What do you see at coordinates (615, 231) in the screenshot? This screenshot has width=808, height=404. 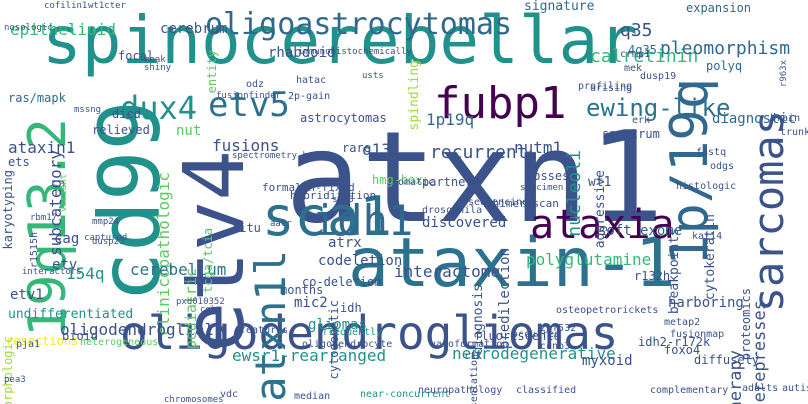 I see `cloud-word: soft` at bounding box center [615, 231].